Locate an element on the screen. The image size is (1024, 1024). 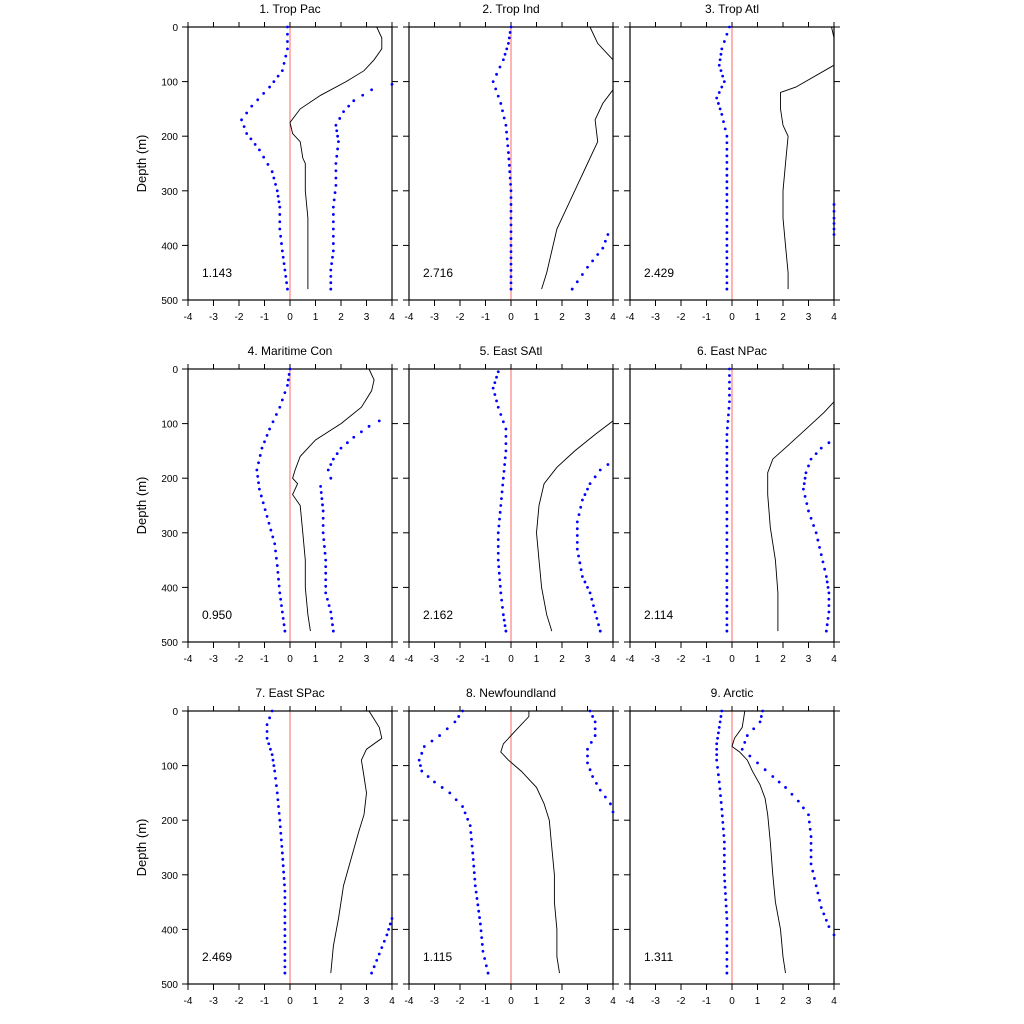
profile-line is located at coordinates (577, 158).